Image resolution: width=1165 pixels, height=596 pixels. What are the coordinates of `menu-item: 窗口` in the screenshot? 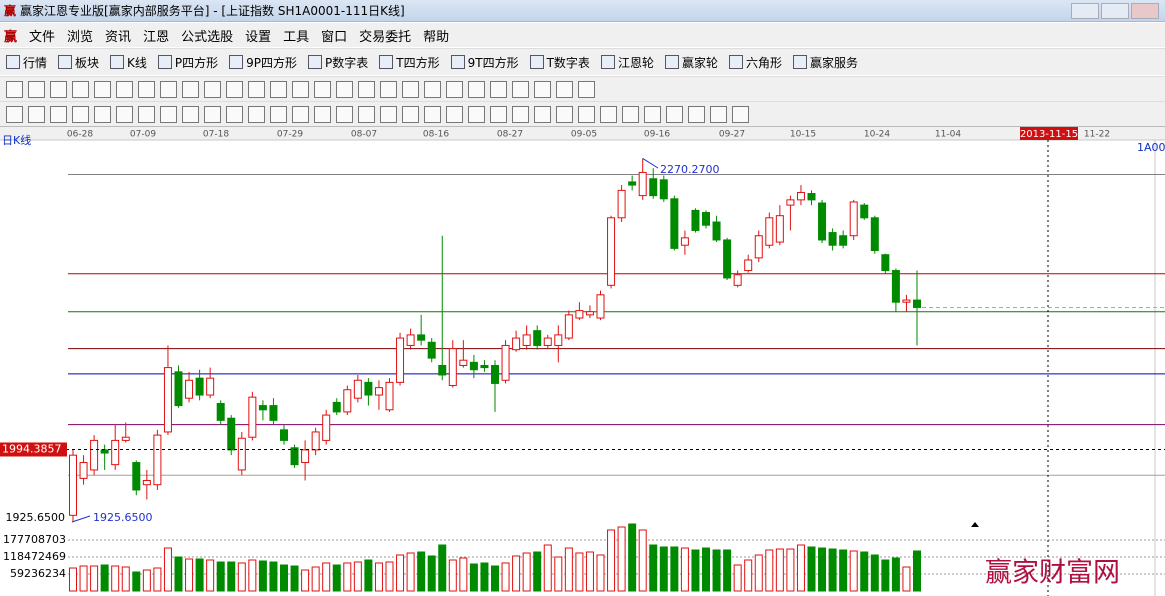 It's located at (334, 37).